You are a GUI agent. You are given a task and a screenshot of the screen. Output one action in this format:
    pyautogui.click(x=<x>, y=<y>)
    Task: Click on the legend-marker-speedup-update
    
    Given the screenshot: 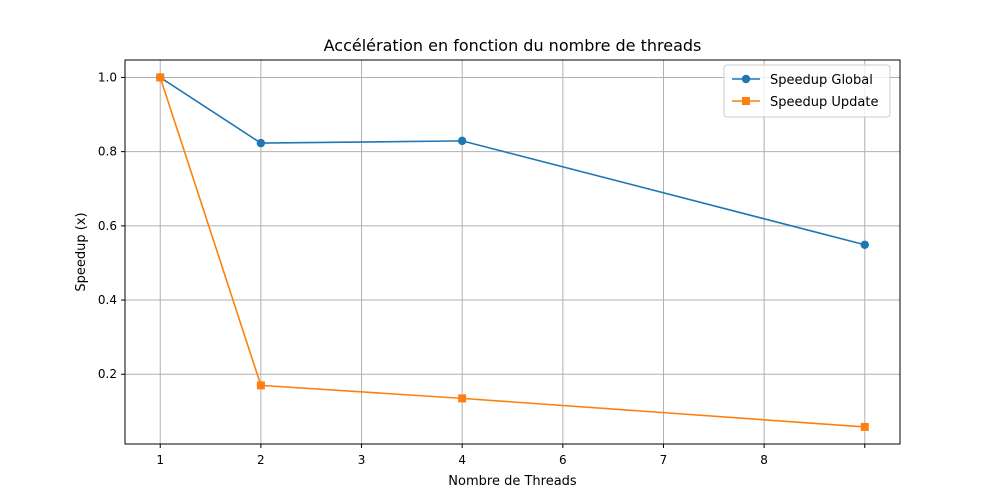 What is the action you would take?
    pyautogui.click(x=746, y=101)
    